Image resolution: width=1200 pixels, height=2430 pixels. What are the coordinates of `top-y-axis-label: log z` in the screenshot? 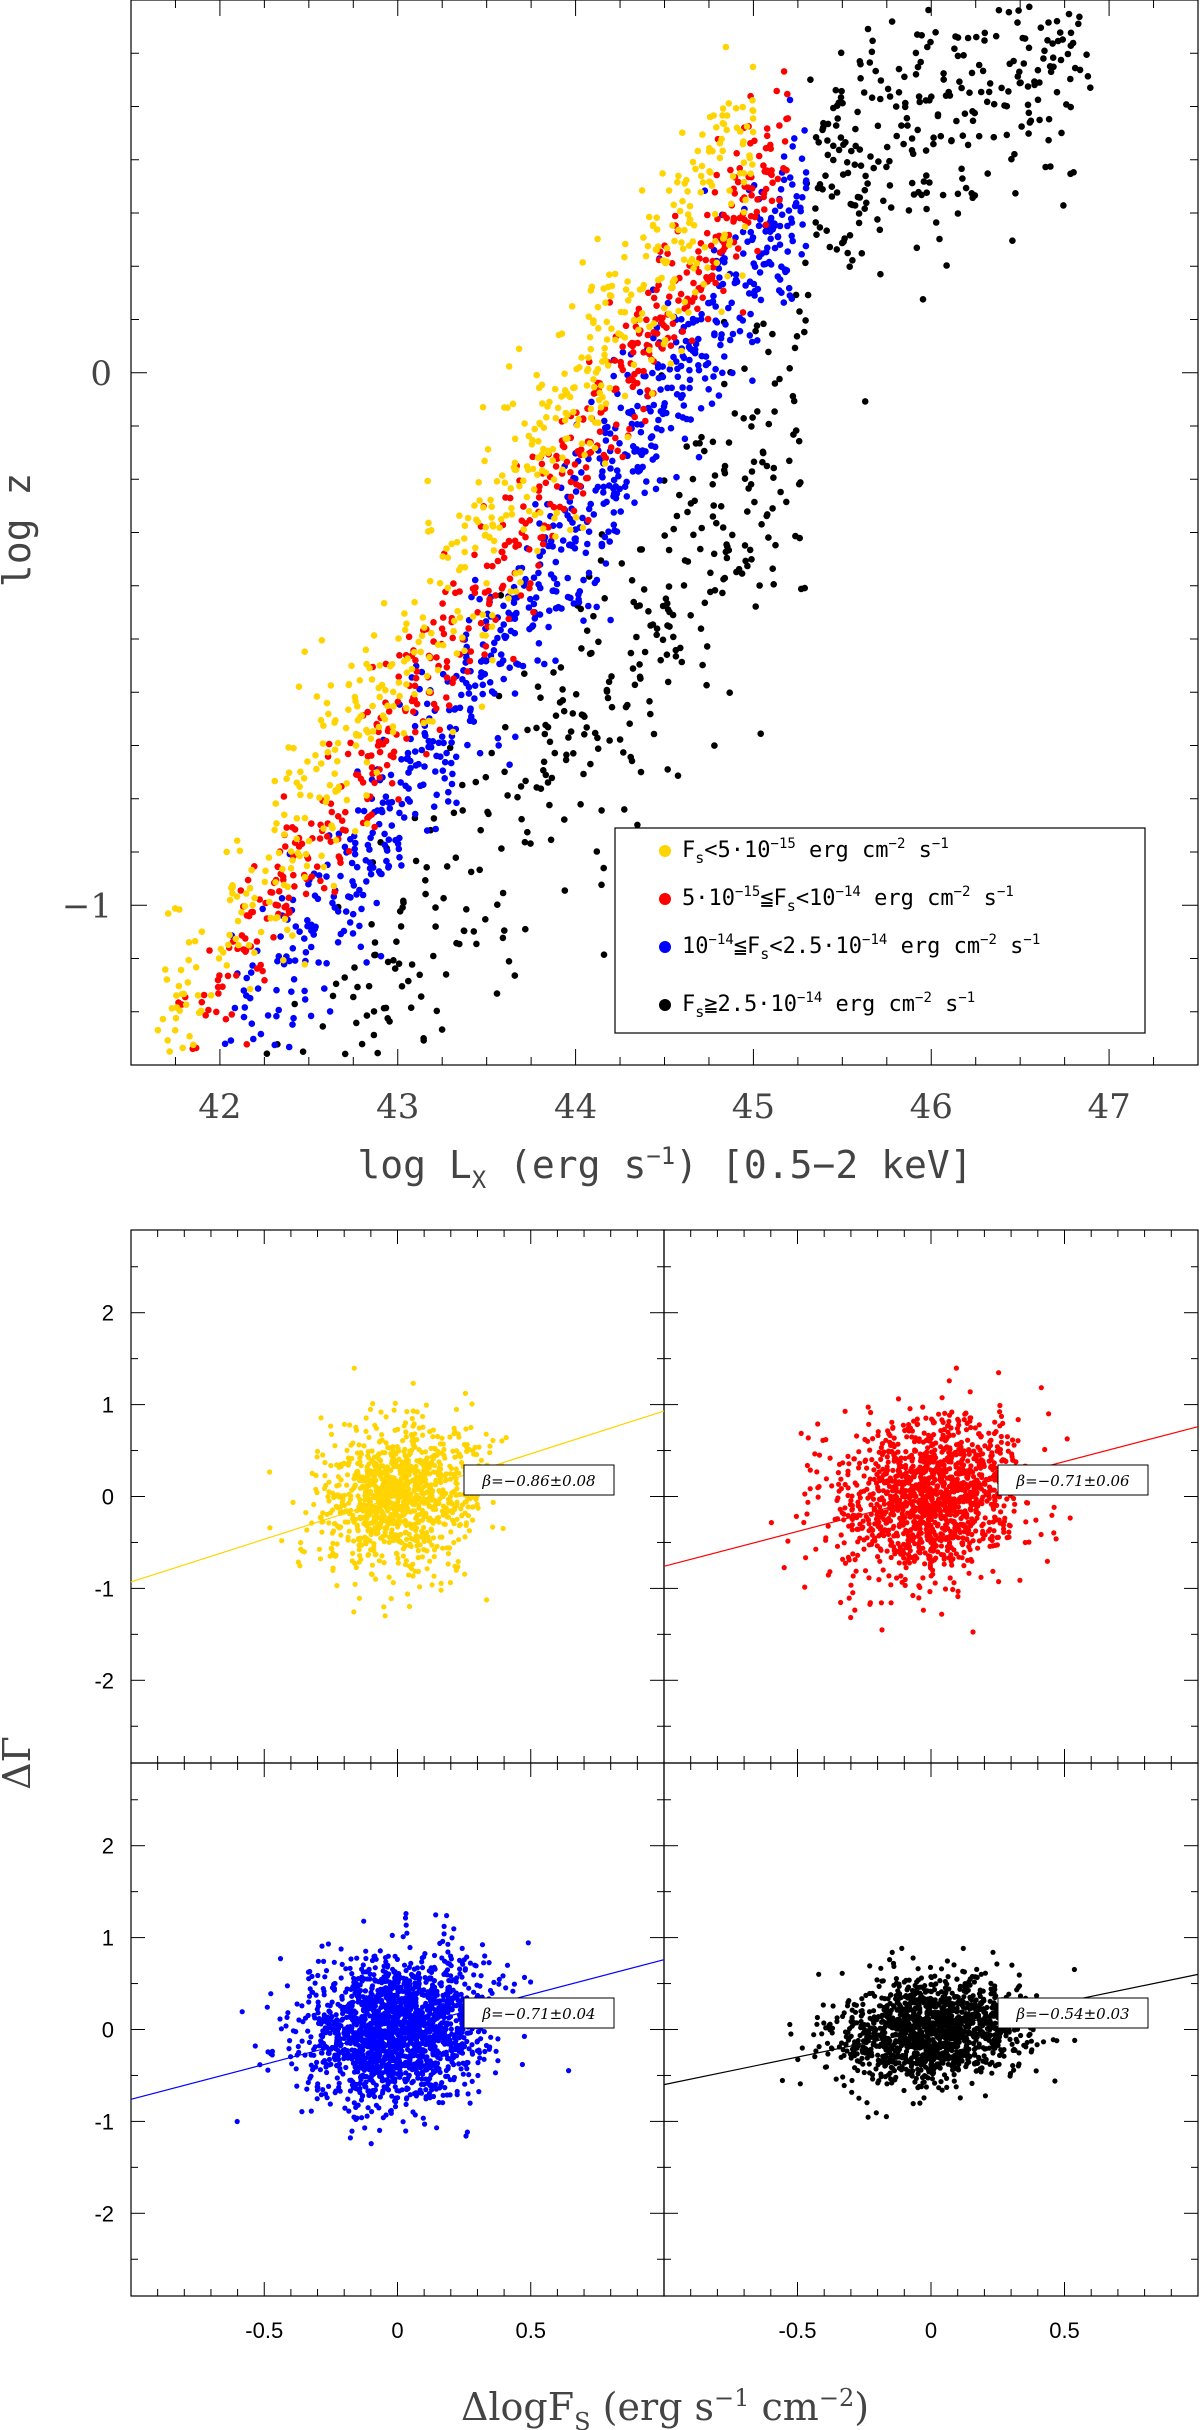 It's located at (19, 530).